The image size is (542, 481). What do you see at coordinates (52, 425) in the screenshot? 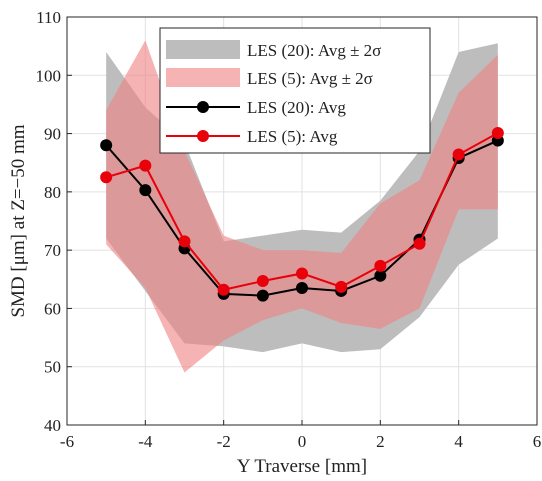
I see `y-tick-label: 40` at bounding box center [52, 425].